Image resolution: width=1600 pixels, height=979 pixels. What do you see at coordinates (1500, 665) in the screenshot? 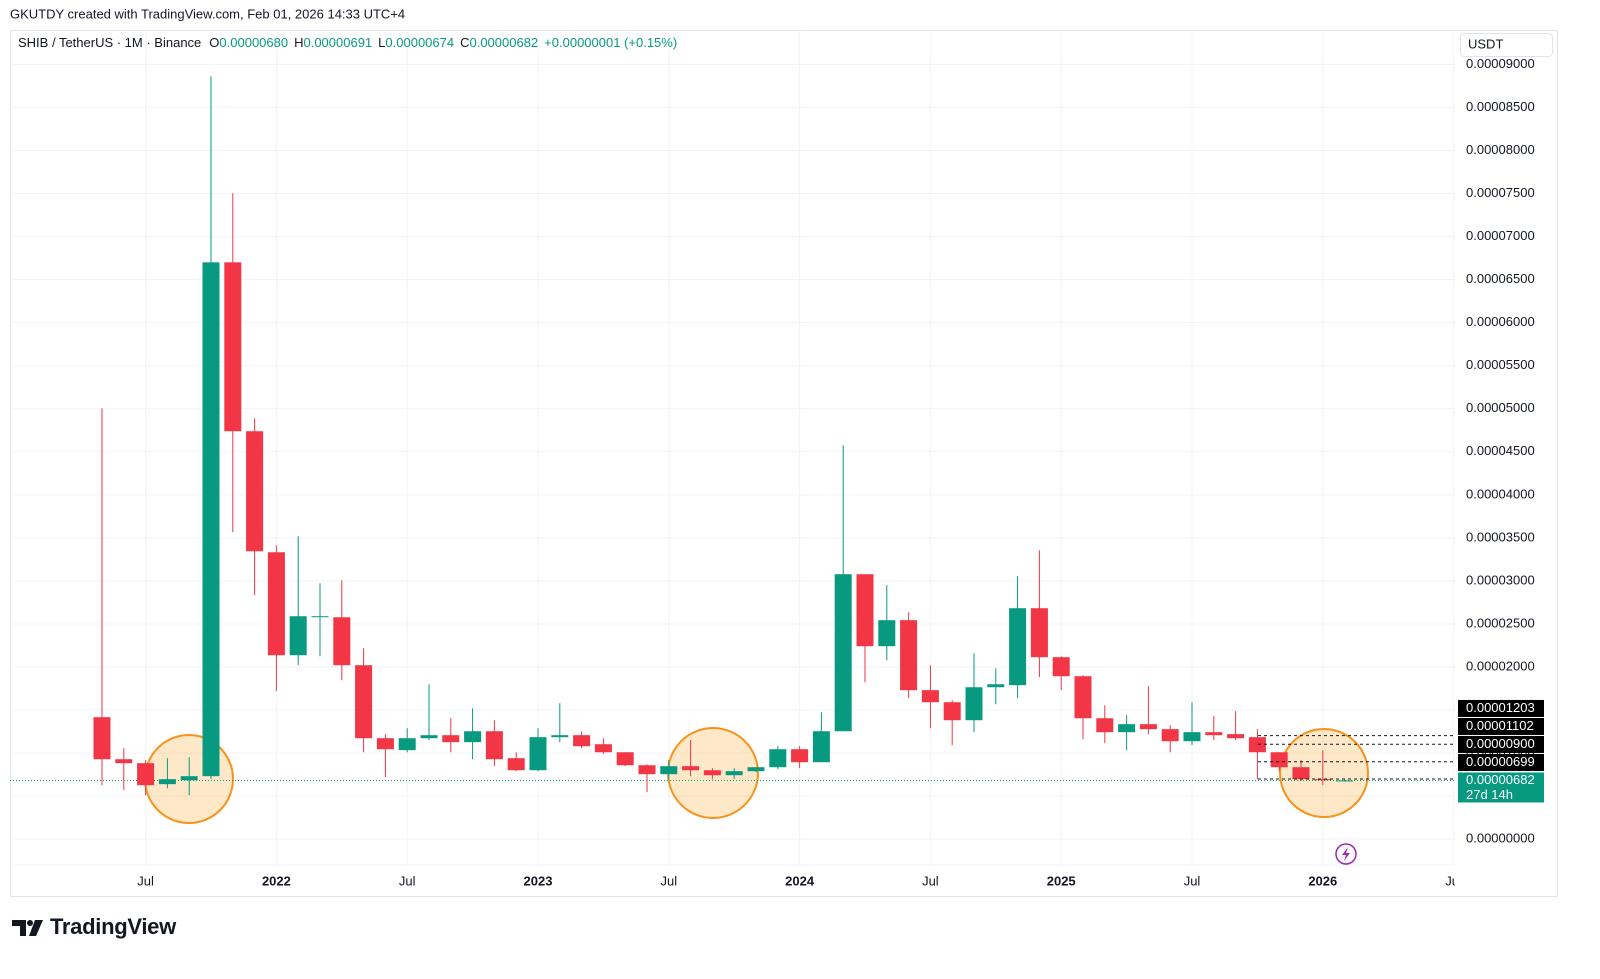
I see `y-tick-label: 0.00002000` at bounding box center [1500, 665].